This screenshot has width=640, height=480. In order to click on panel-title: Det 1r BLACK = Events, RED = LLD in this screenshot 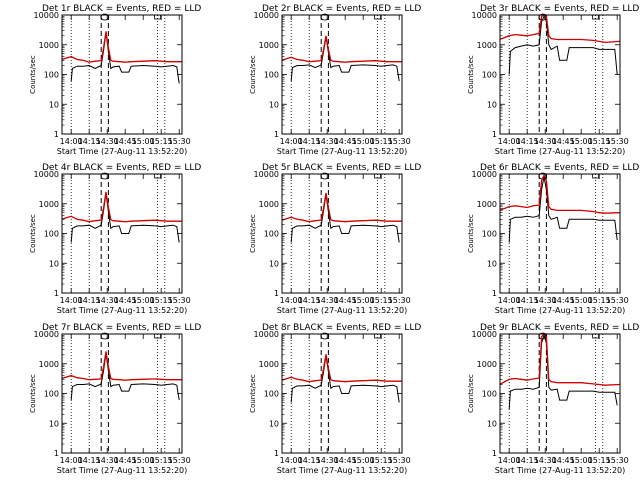, I will do `click(121, 9)`.